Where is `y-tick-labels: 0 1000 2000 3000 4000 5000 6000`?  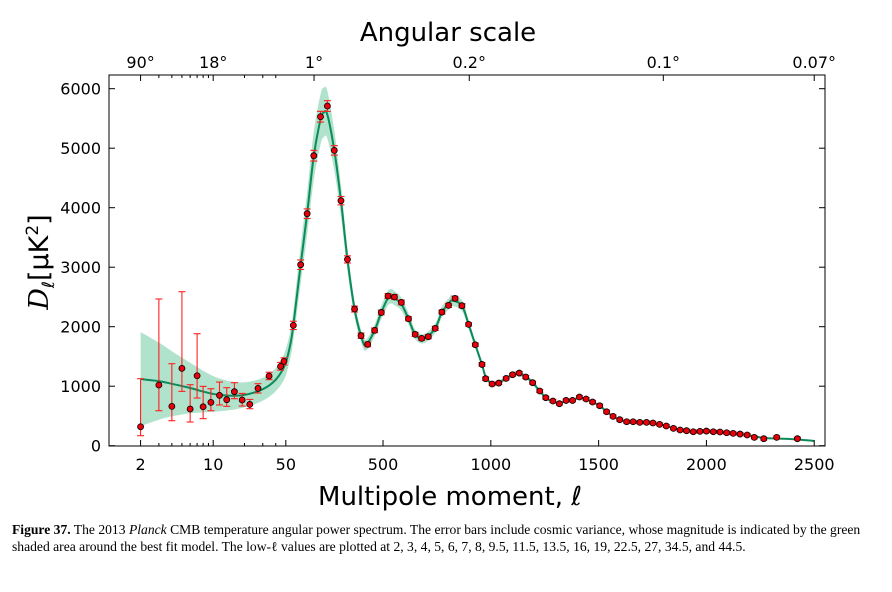 y-tick-labels: 0 1000 2000 3000 4000 5000 6000 is located at coordinates (80, 268).